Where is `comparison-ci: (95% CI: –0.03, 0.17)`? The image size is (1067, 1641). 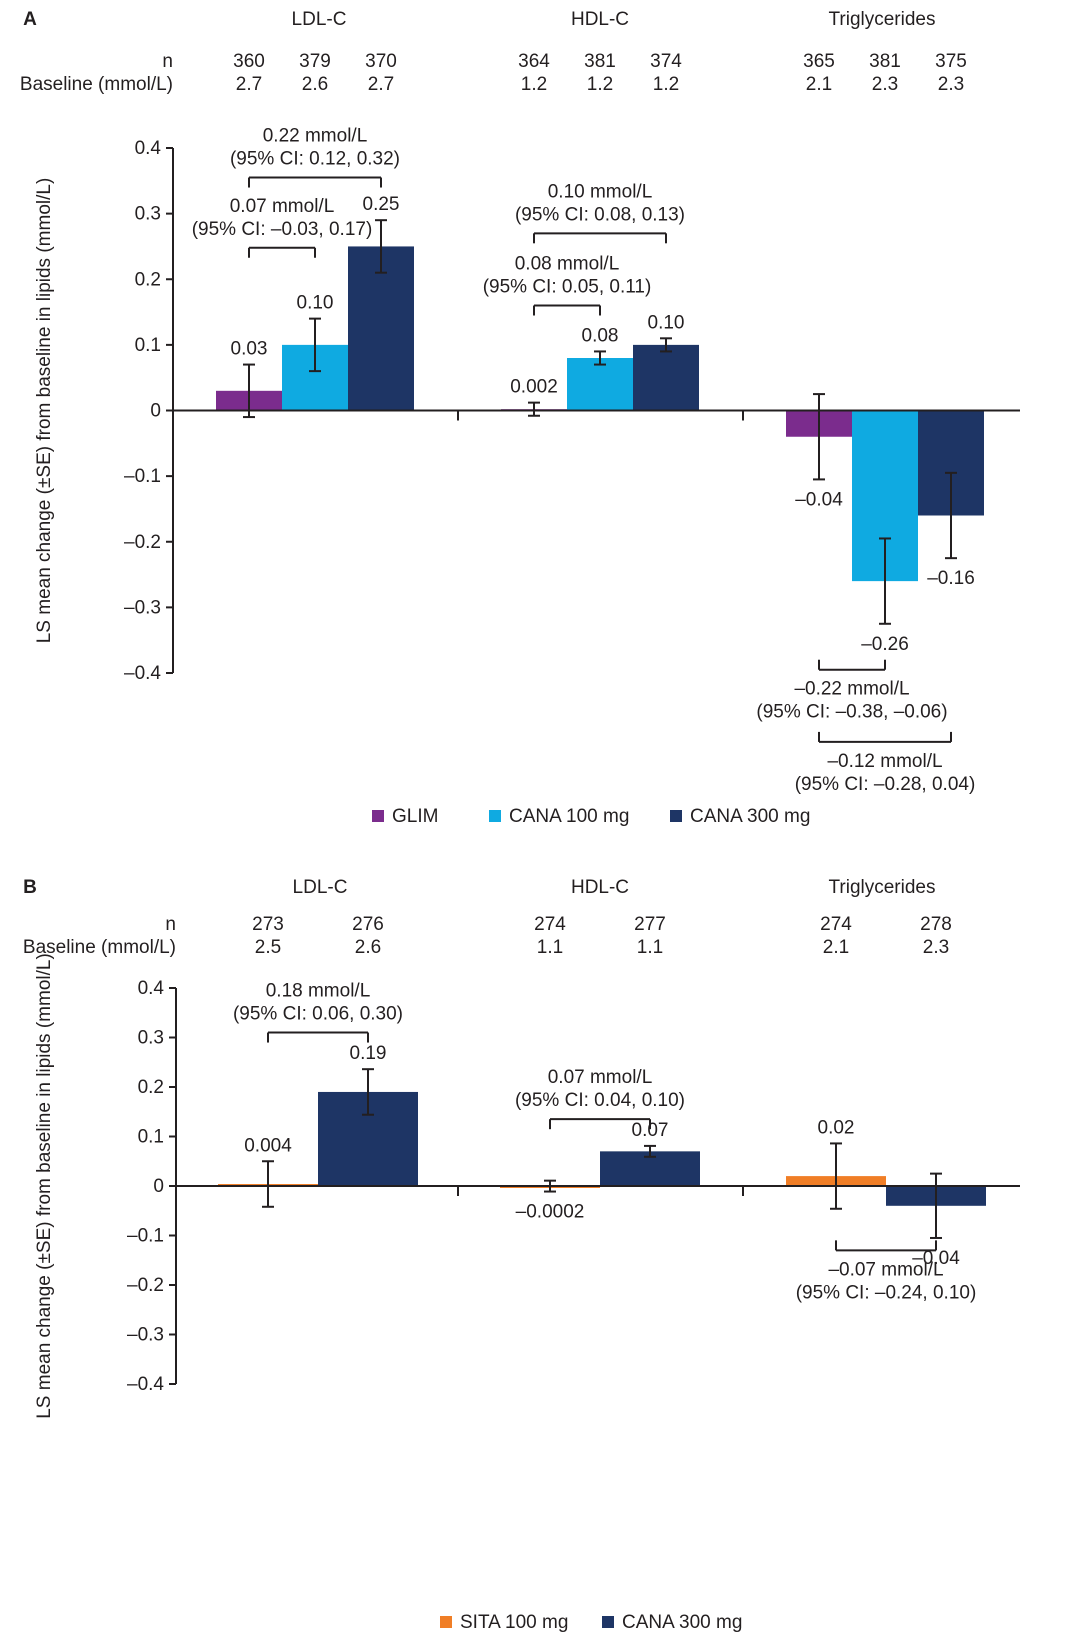 comparison-ci: (95% CI: –0.03, 0.17) is located at coordinates (282, 229).